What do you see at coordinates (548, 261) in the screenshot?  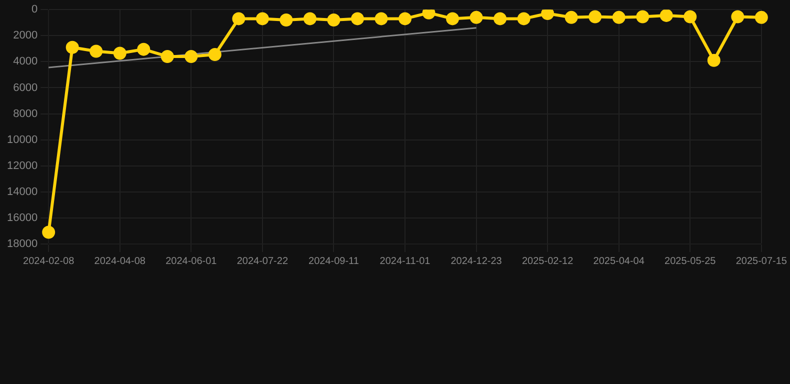 I see `x-tick-label: 2025-02-12` at bounding box center [548, 261].